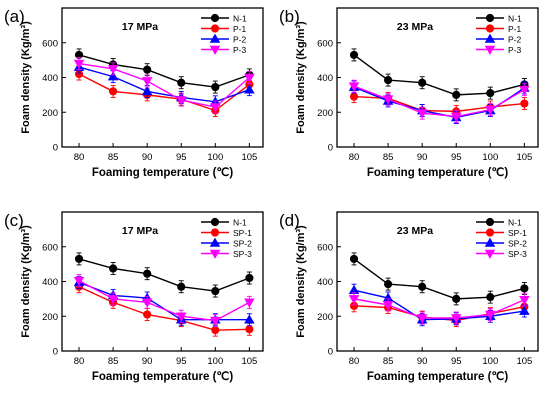 This screenshot has height=407, width=550. Describe the element at coordinates (517, 254) in the screenshot. I see `legend-label: SP-3` at that location.